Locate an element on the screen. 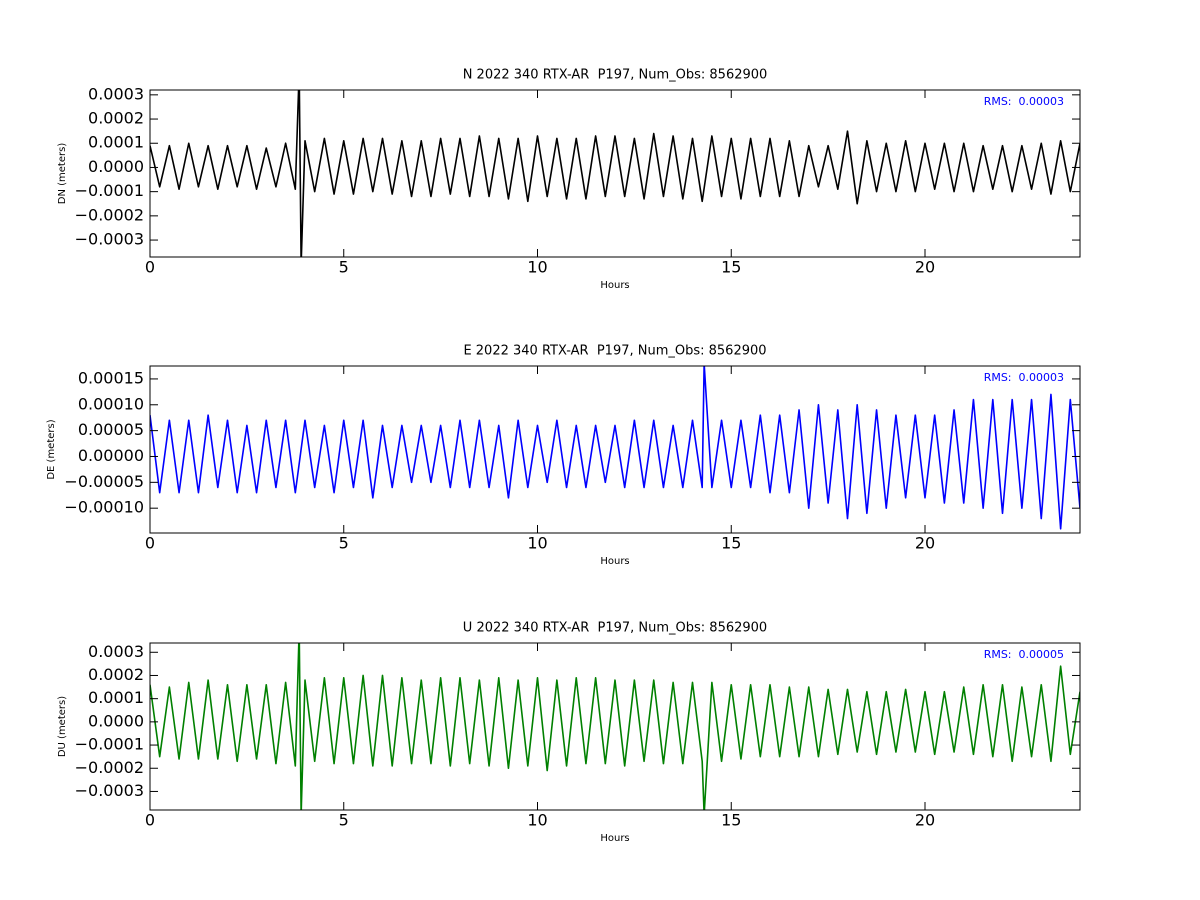 The width and height of the screenshot is (1200, 900). y-axis-label: DE (meters) is located at coordinates (51, 449).